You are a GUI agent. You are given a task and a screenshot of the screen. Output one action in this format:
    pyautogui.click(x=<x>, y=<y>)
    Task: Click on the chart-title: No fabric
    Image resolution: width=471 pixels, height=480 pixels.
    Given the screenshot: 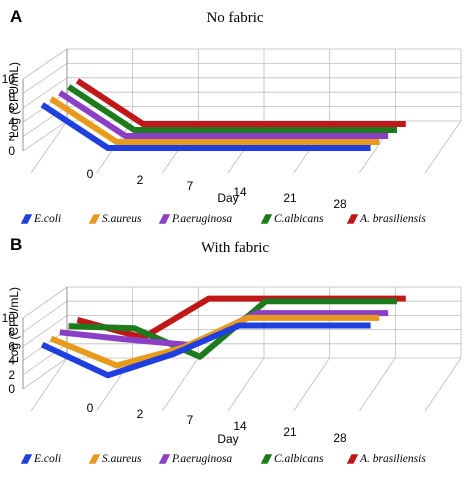 What is the action you would take?
    pyautogui.click(x=234, y=18)
    